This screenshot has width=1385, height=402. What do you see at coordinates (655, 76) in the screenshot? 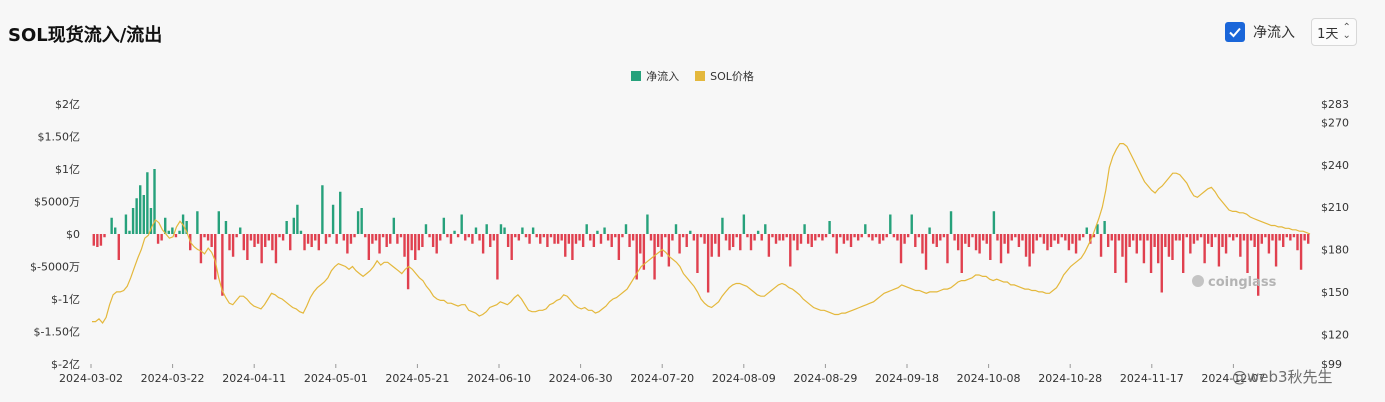
I see `legend-item-netflow: 净流入` at bounding box center [655, 76].